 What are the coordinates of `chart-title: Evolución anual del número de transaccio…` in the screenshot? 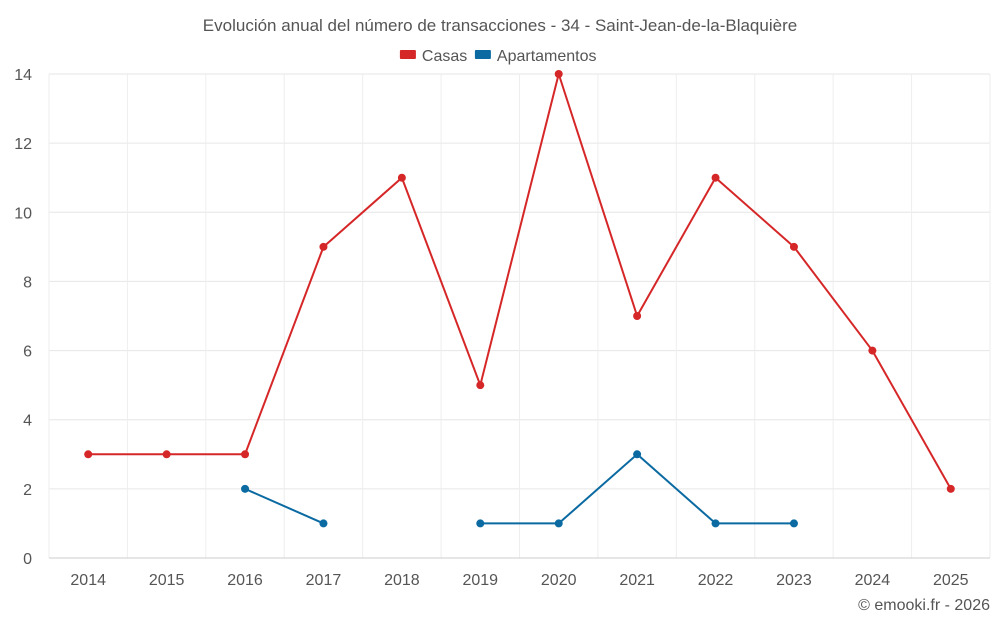 It's located at (500, 25).